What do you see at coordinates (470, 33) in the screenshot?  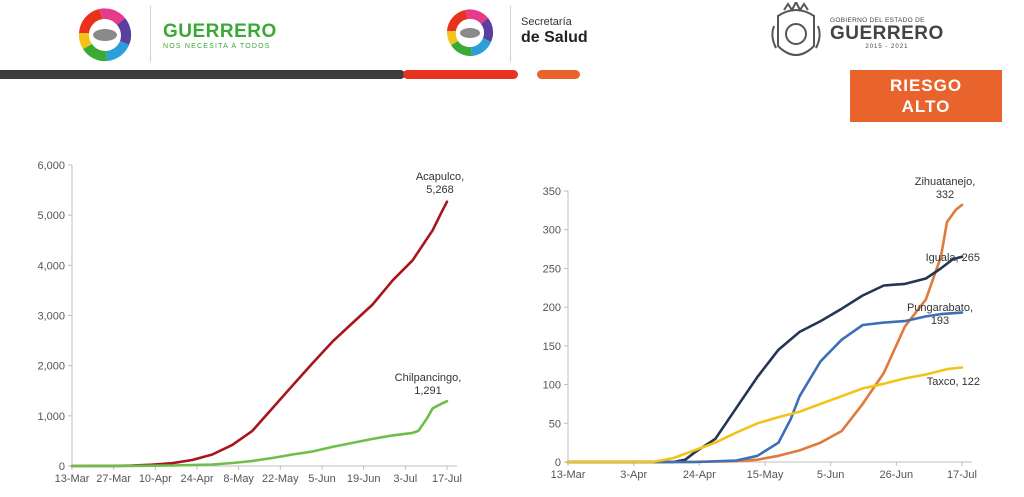 I see `secretaria-logo` at bounding box center [470, 33].